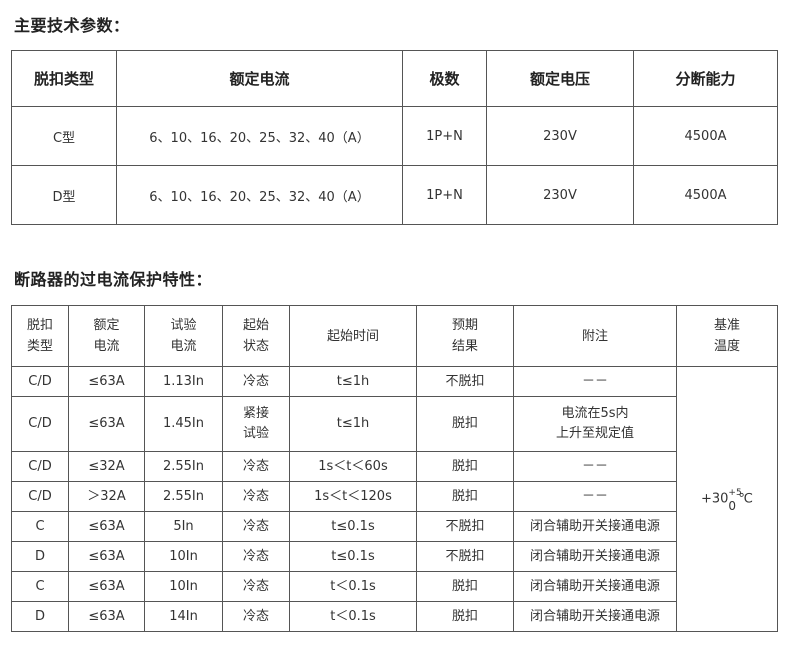 The height and width of the screenshot is (647, 790). What do you see at coordinates (255, 413) in the screenshot?
I see `cell-line: 紧接` at bounding box center [255, 413].